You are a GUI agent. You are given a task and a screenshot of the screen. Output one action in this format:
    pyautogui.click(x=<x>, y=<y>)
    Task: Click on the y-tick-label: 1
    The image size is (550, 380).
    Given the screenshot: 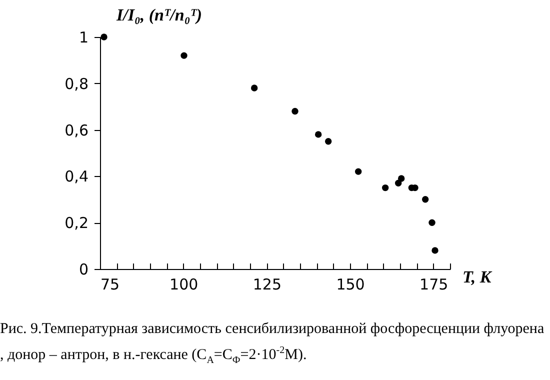 What is the action you would take?
    pyautogui.click(x=83, y=37)
    